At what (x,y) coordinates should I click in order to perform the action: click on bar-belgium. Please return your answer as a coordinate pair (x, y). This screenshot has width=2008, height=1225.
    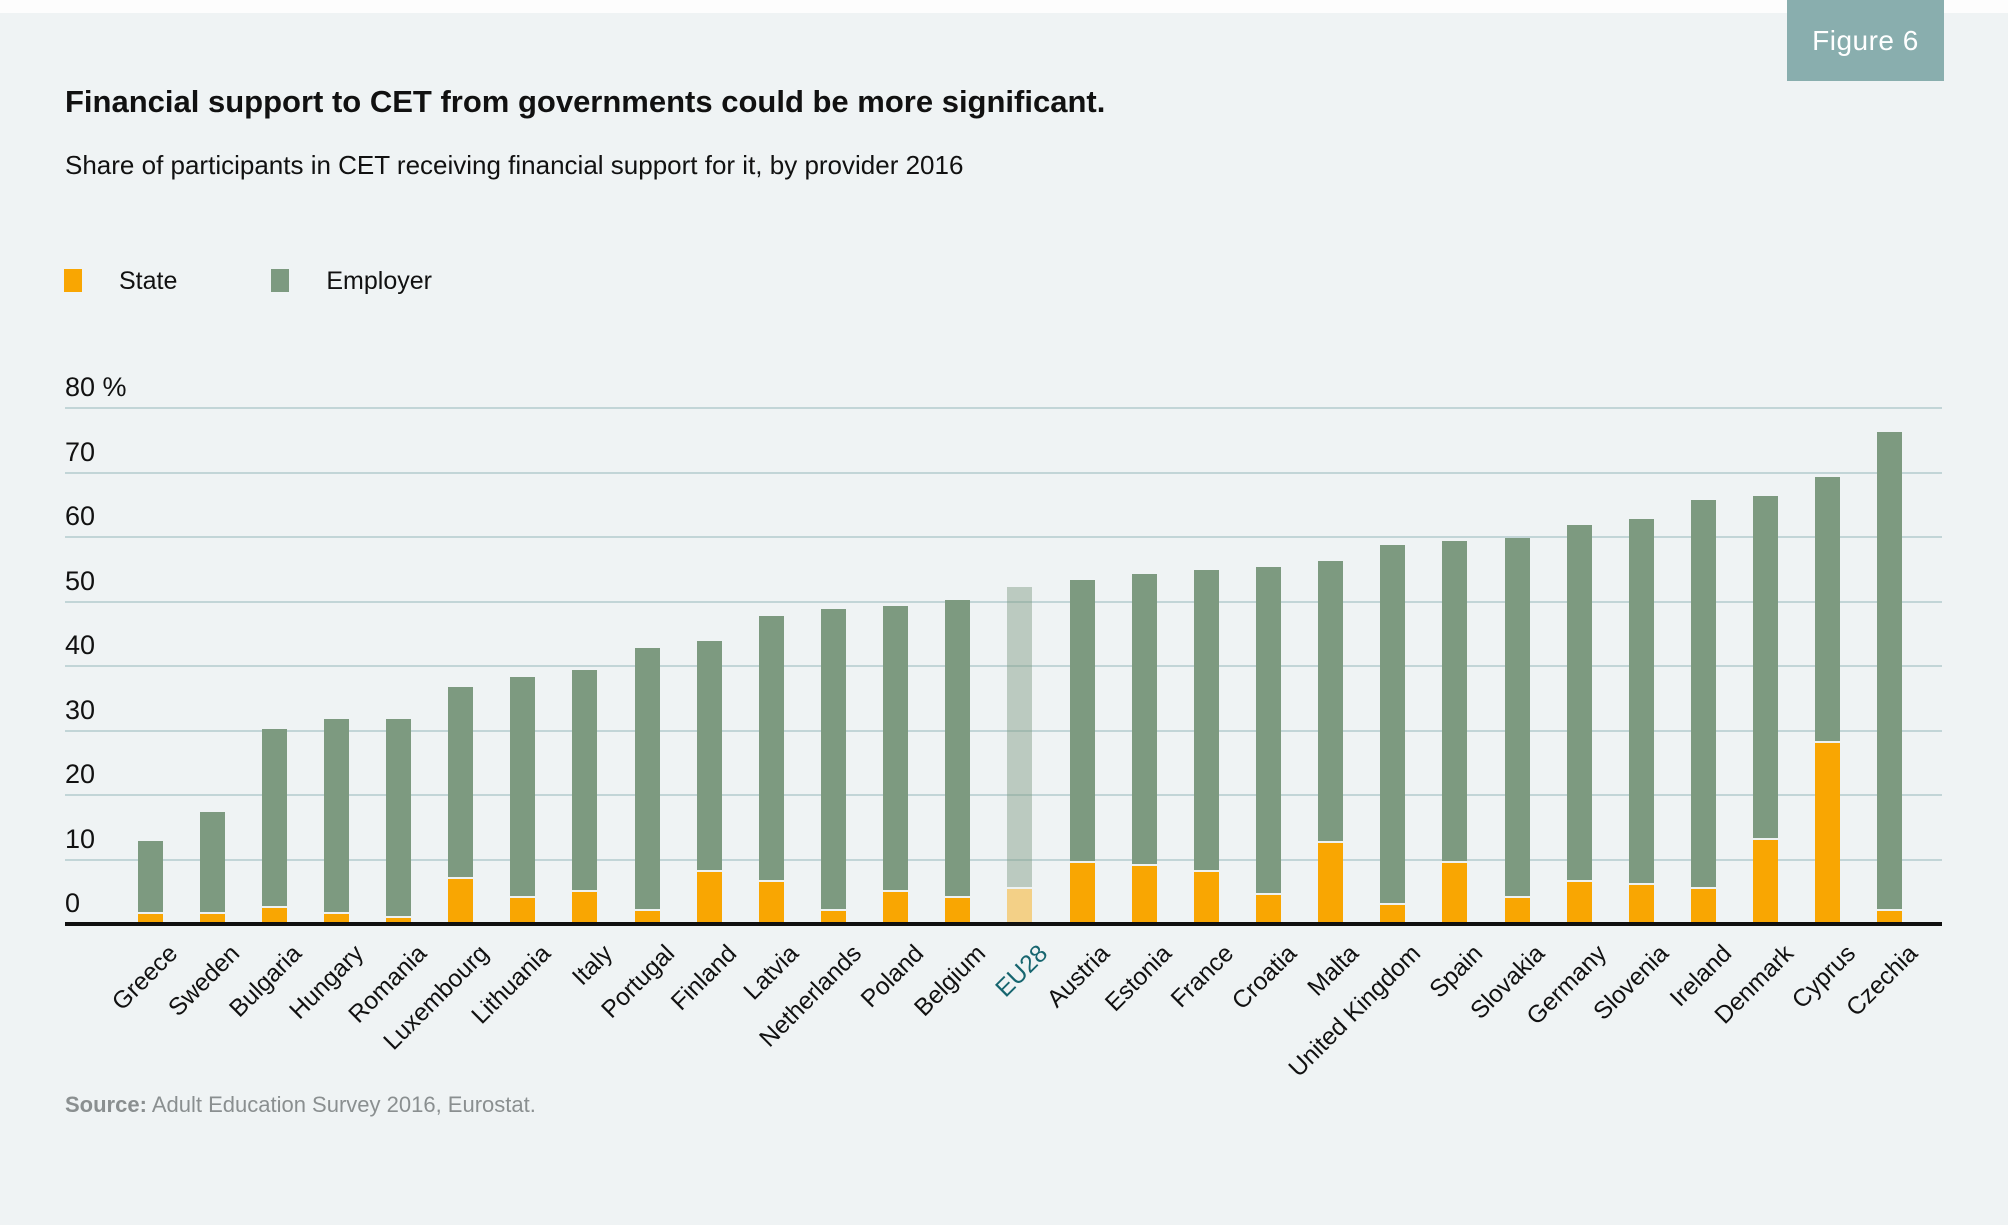
    Looking at the image, I should click on (958, 762).